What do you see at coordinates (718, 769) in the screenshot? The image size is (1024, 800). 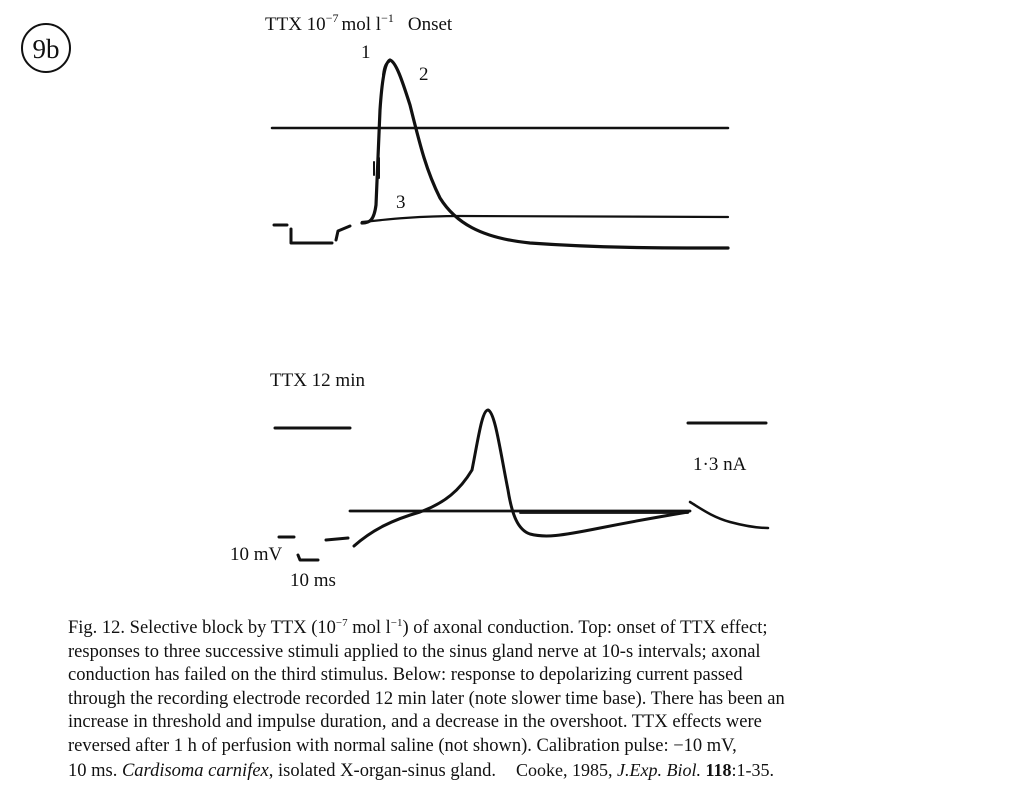 I see `citation-volume: 118` at bounding box center [718, 769].